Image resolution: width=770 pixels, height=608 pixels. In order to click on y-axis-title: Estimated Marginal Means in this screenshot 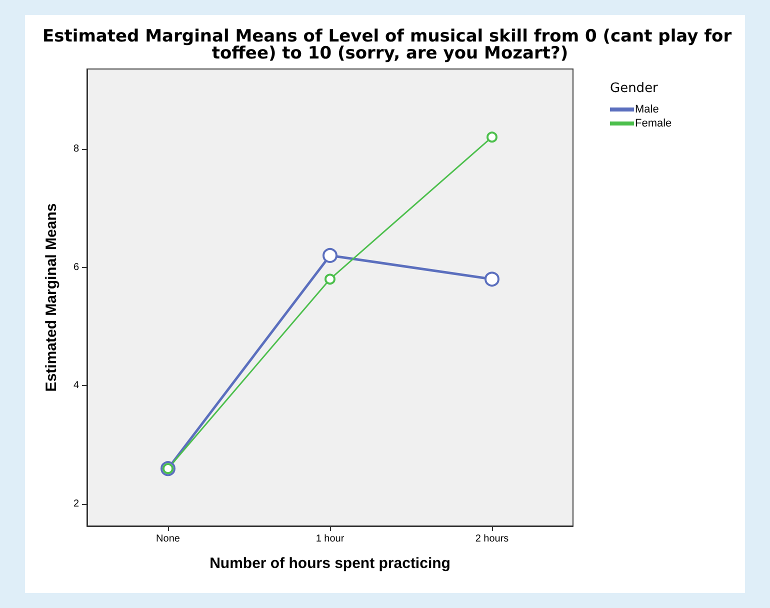, I will do `click(51, 297)`.